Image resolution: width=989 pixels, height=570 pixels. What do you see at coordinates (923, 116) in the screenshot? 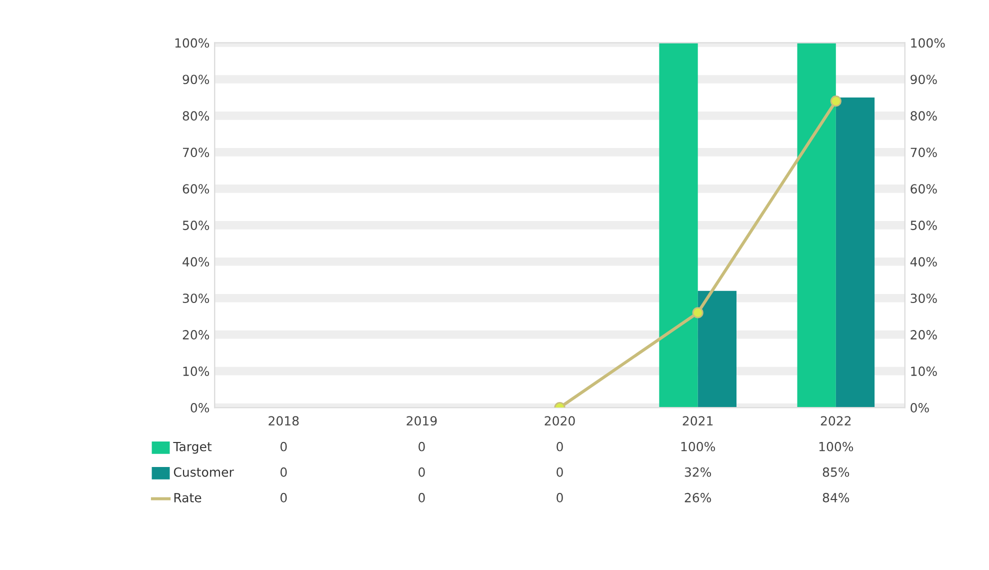
I see `y2-tick-label: 80%` at bounding box center [923, 116].